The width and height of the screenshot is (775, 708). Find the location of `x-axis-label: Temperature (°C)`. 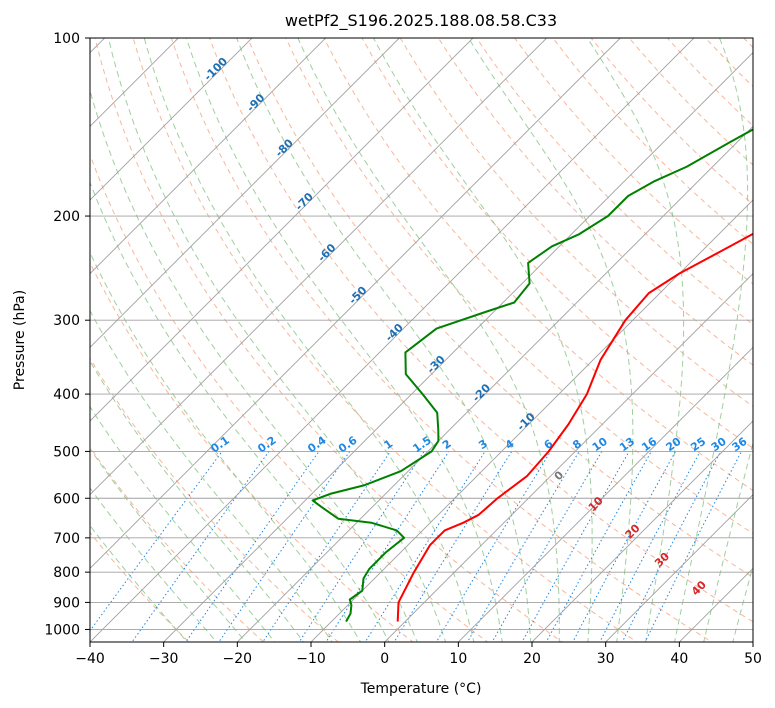

x-axis-label: Temperature (°C) is located at coordinates (421, 689).